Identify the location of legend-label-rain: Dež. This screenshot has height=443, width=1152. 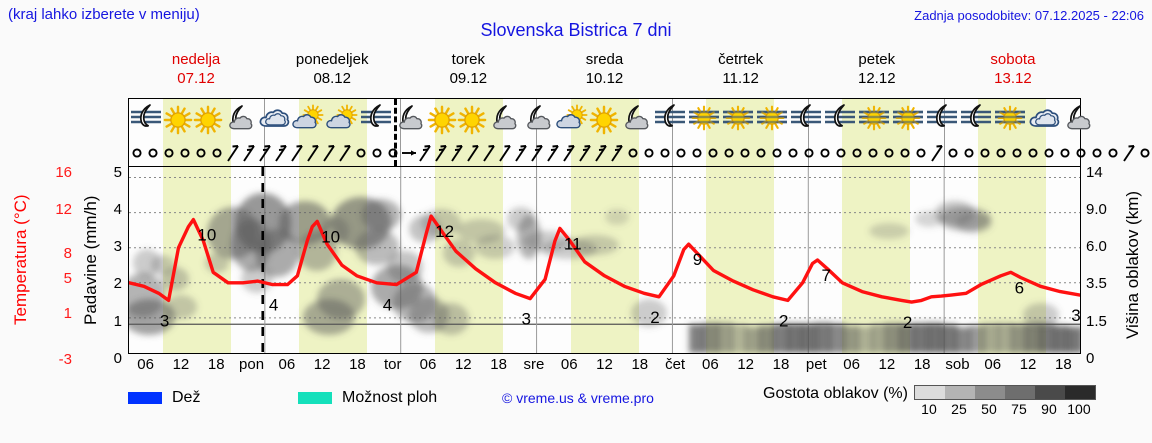
(186, 397).